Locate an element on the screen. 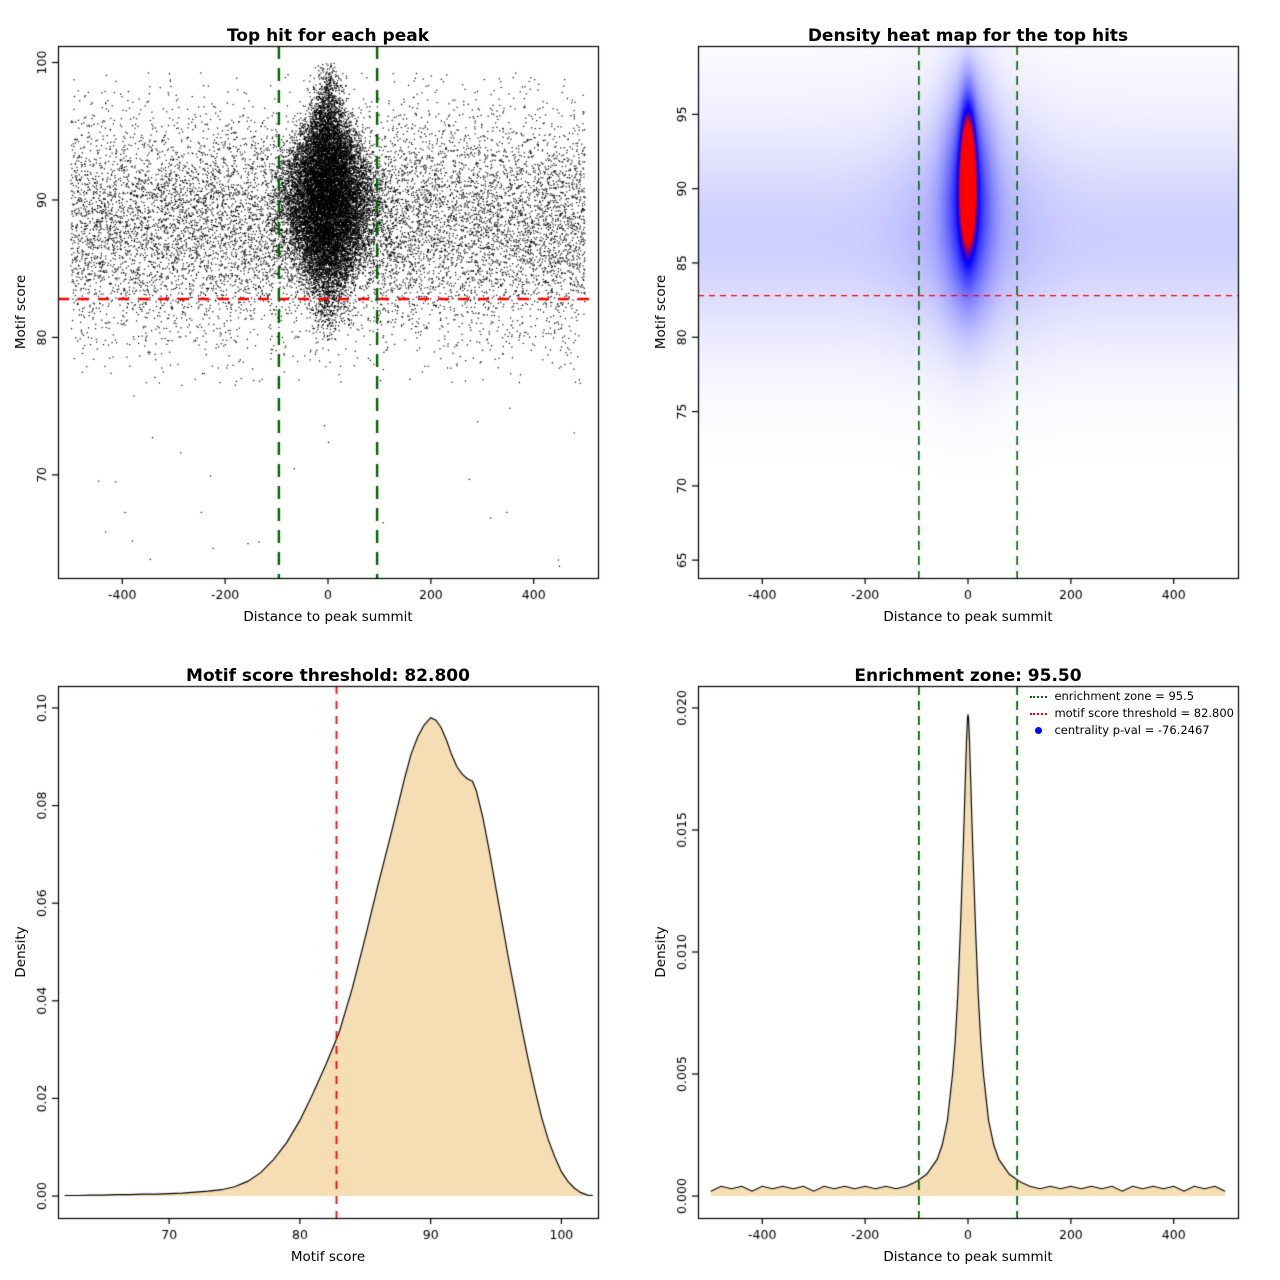 Image resolution: width=1280 pixels, height=1280 pixels. legend-item-centrality-pval: centrality p-val = -76.2467 is located at coordinates (1132, 730).